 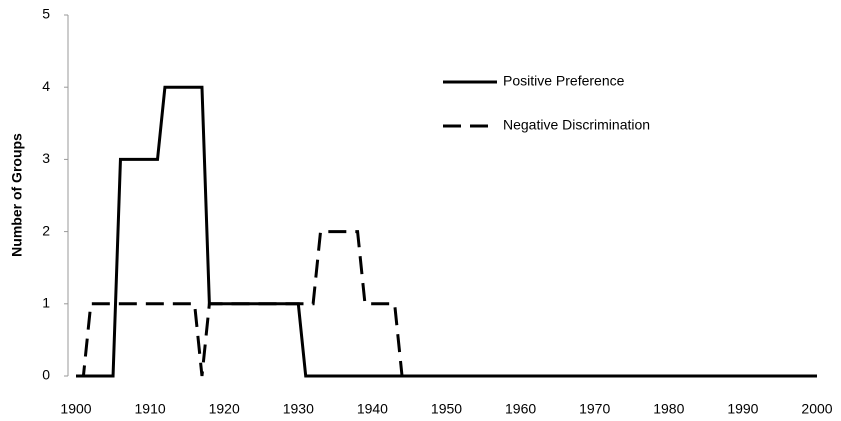 I want to click on x-tick-label: 1980, so click(x=668, y=409).